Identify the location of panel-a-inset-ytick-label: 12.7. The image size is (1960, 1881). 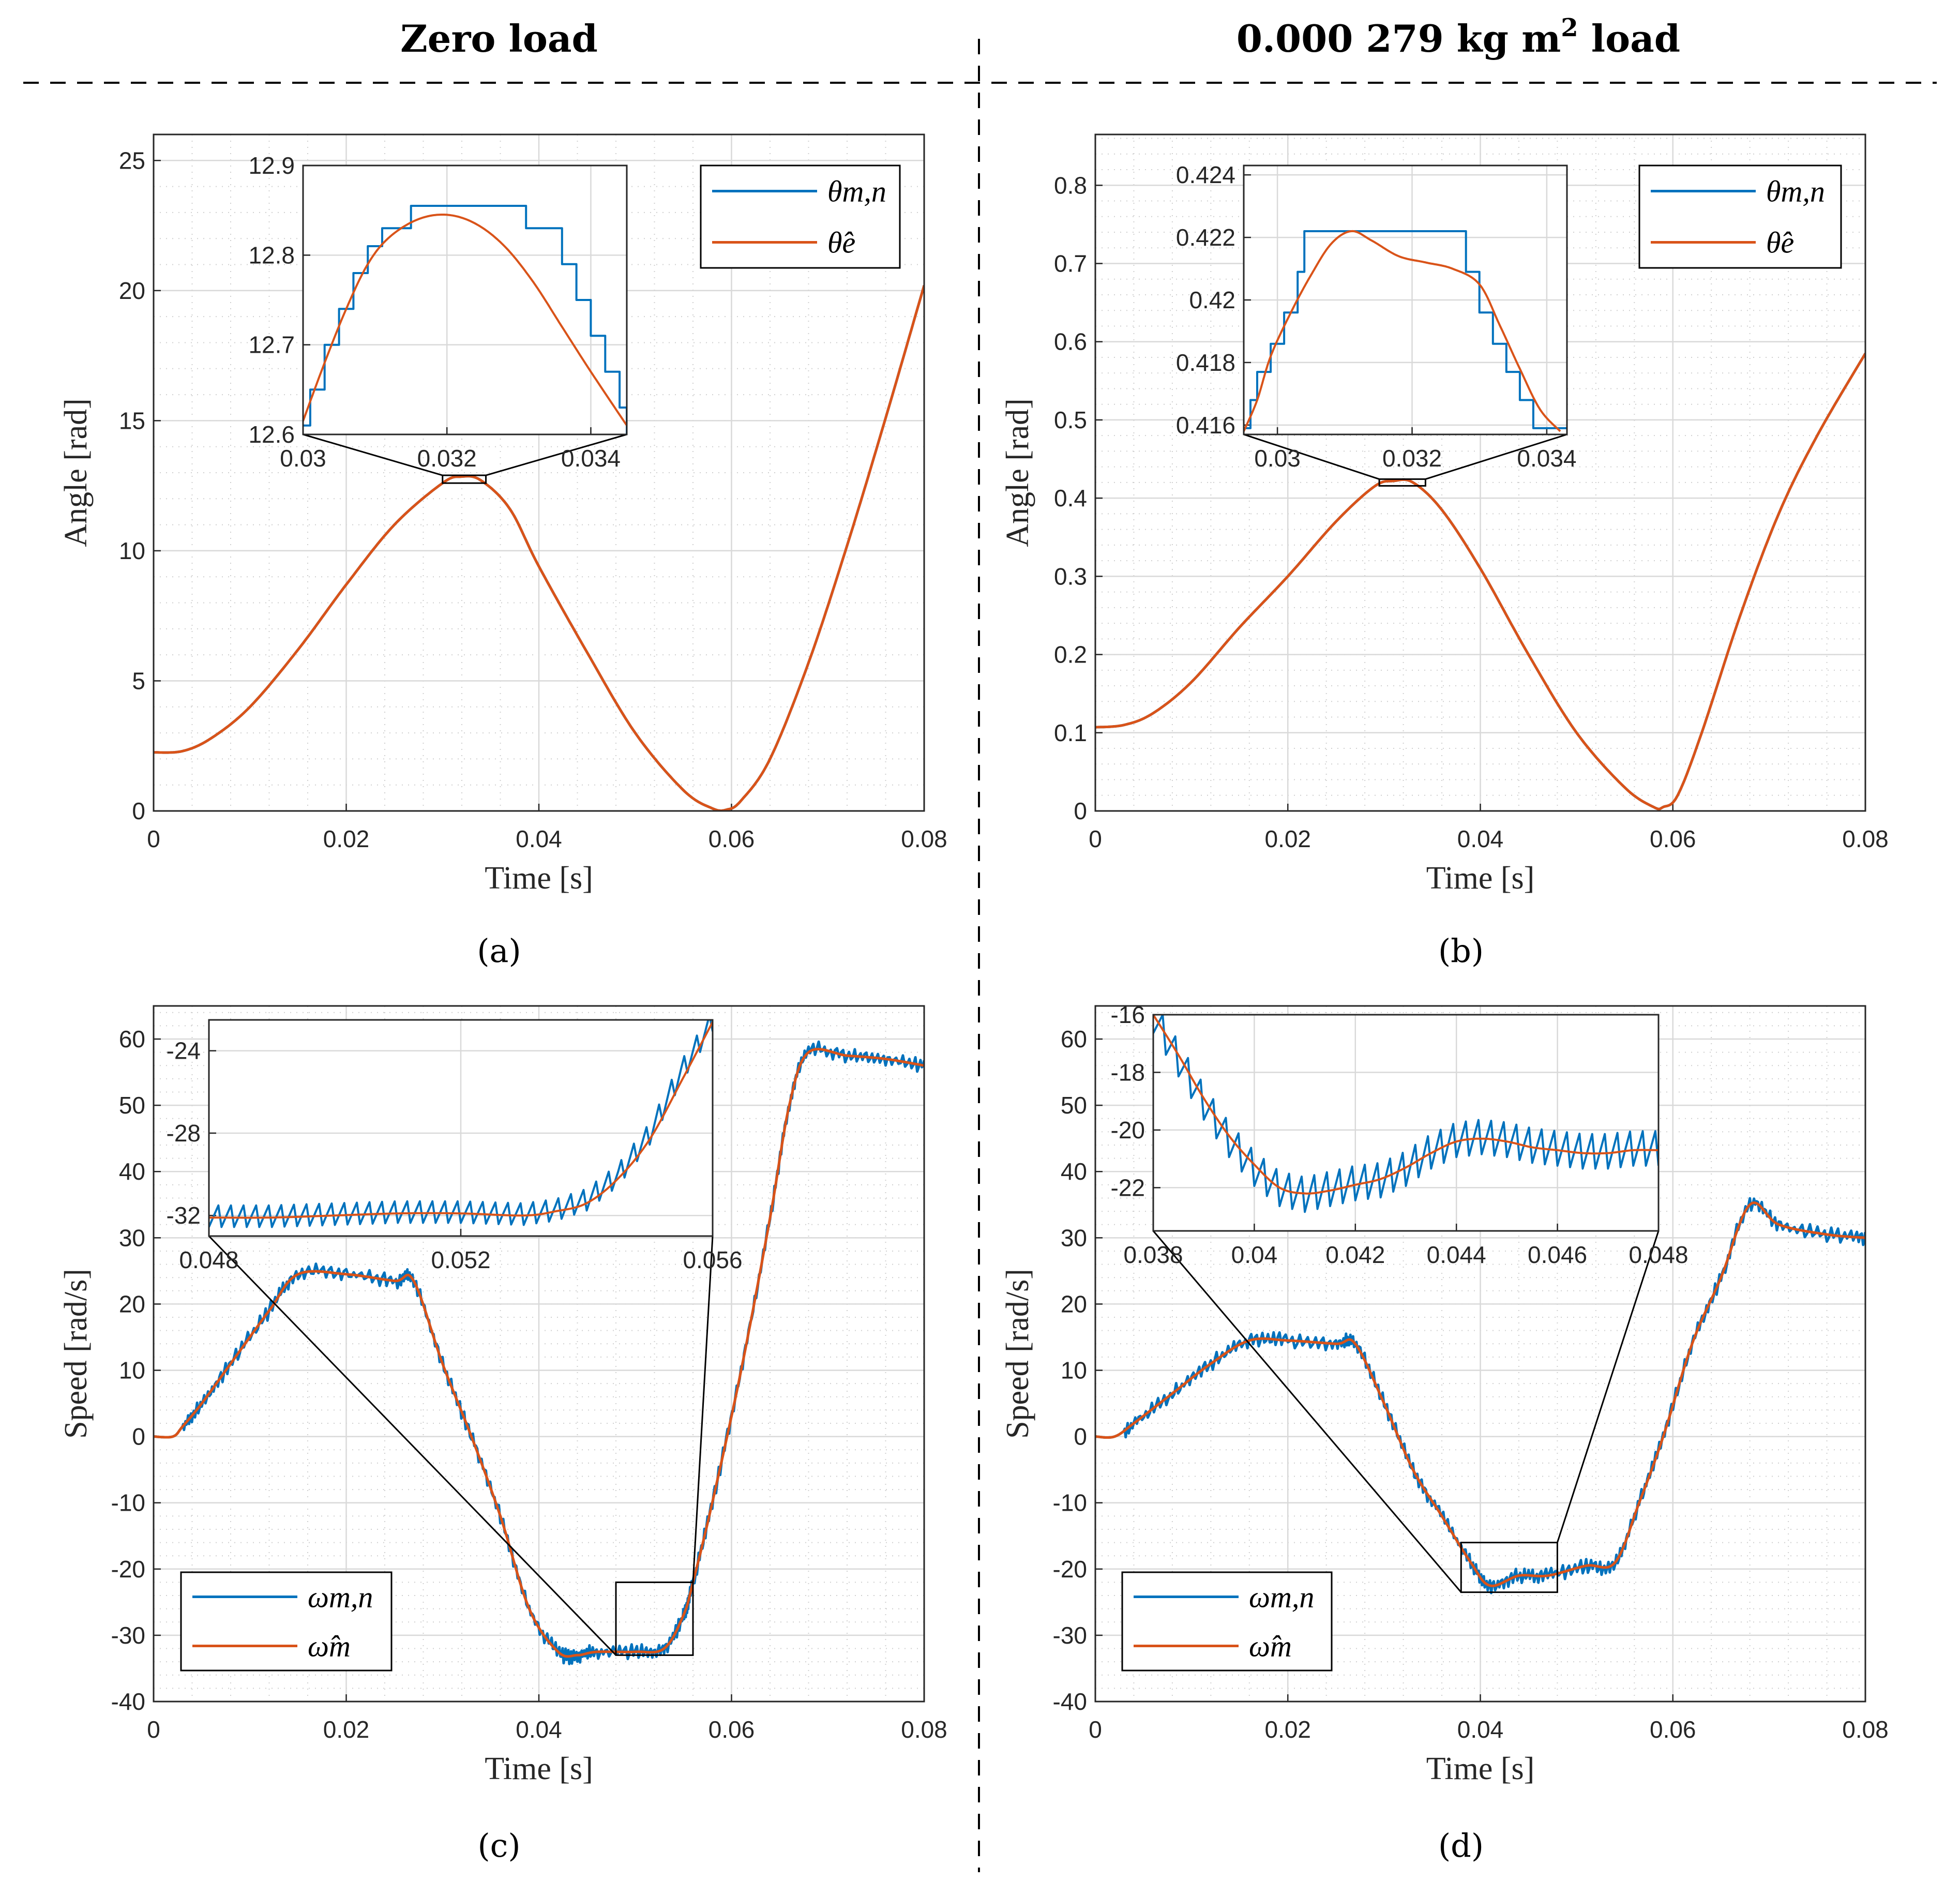
(271, 345).